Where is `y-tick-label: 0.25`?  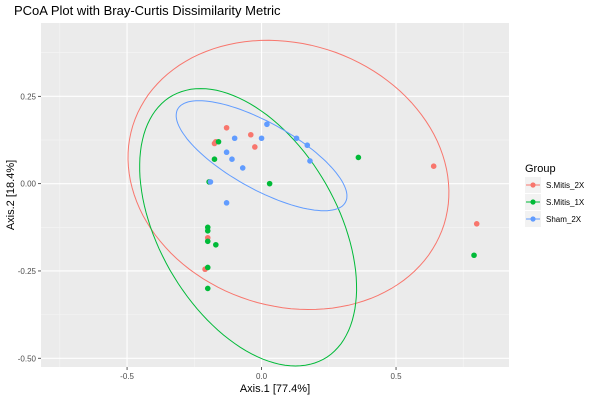
y-tick-label: 0.25 is located at coordinates (28, 96).